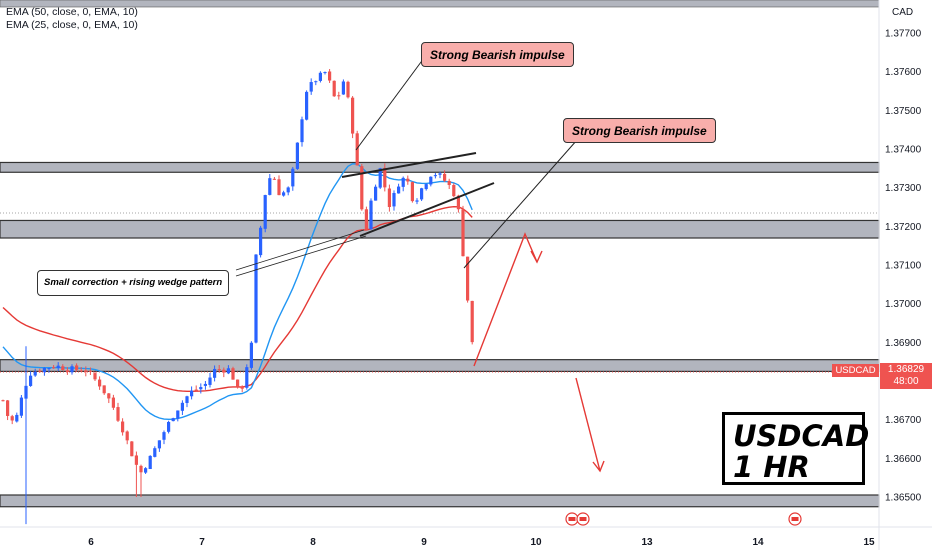 The width and height of the screenshot is (932, 550). Describe the element at coordinates (202, 542) in the screenshot. I see `x-tick-label: 7` at that location.